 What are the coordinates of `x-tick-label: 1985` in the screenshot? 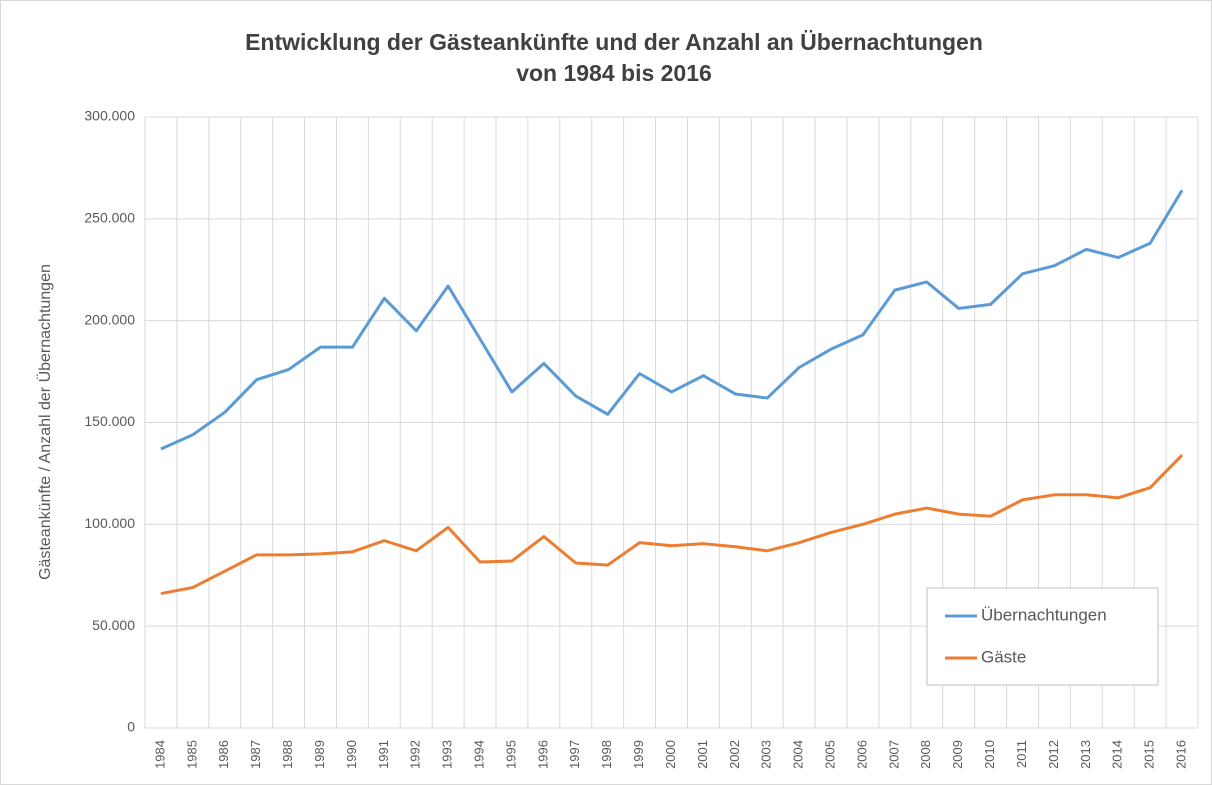 It's located at (191, 754).